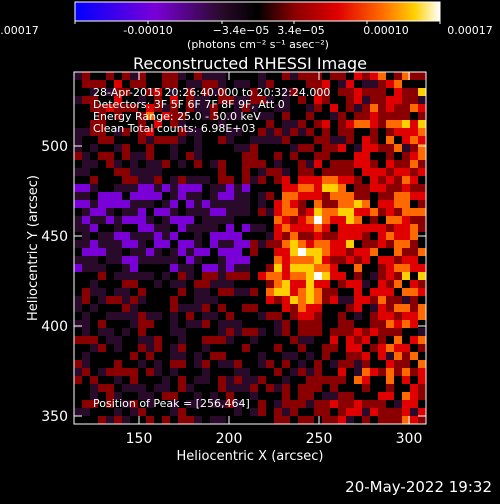 The width and height of the screenshot is (500, 504). I want to click on colorbar-tick-label: 3.4e−05, so click(300, 30).